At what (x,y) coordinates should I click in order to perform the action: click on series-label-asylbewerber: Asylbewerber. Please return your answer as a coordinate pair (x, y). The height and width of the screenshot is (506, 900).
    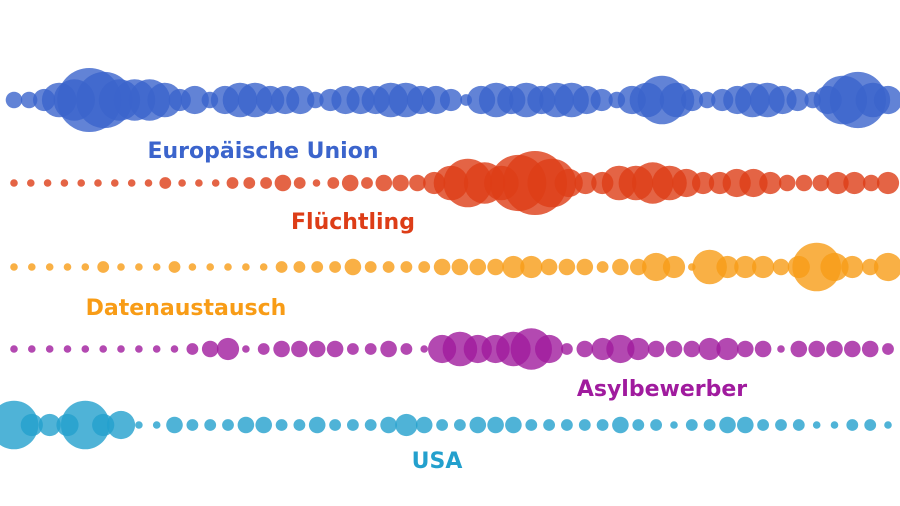
    Looking at the image, I should click on (662, 389).